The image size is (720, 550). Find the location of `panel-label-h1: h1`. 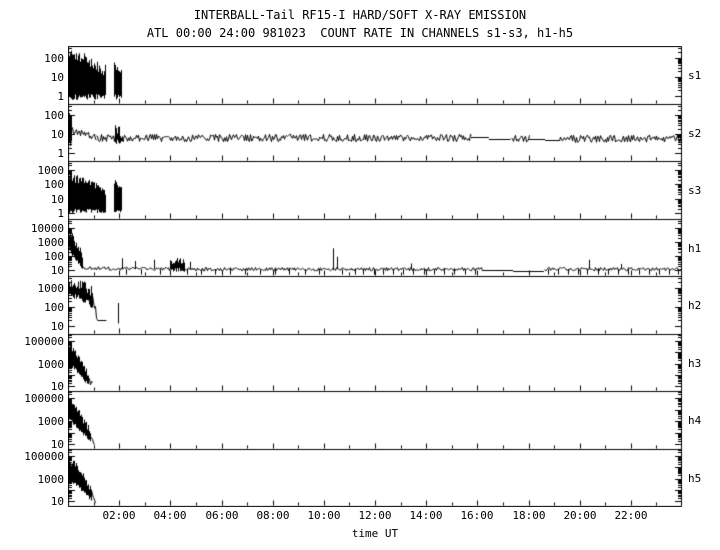

panel-label-h1: h1 is located at coordinates (695, 248).